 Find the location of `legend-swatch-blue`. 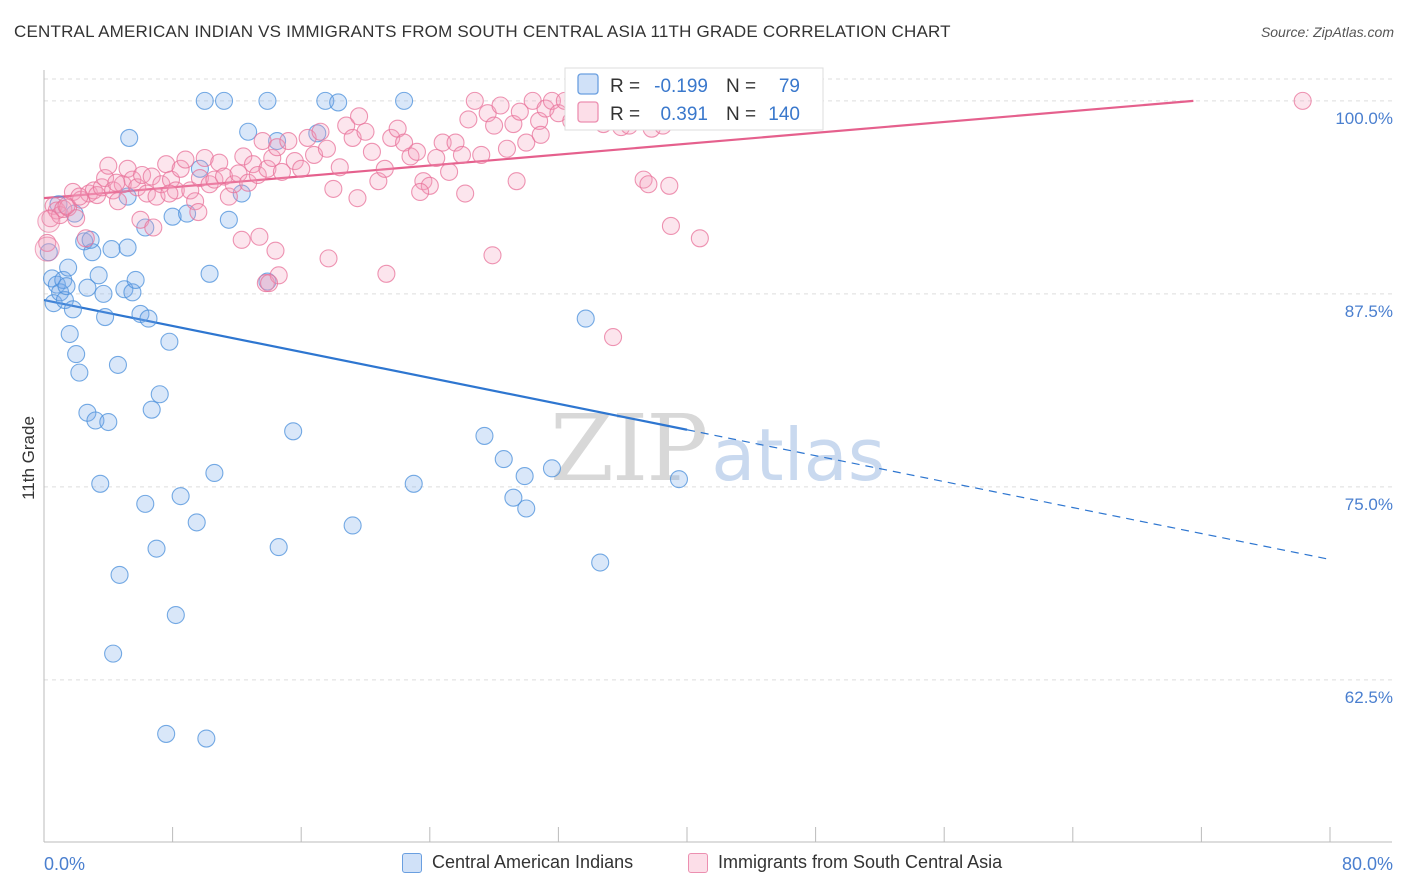

legend-swatch-blue is located at coordinates (412, 862).